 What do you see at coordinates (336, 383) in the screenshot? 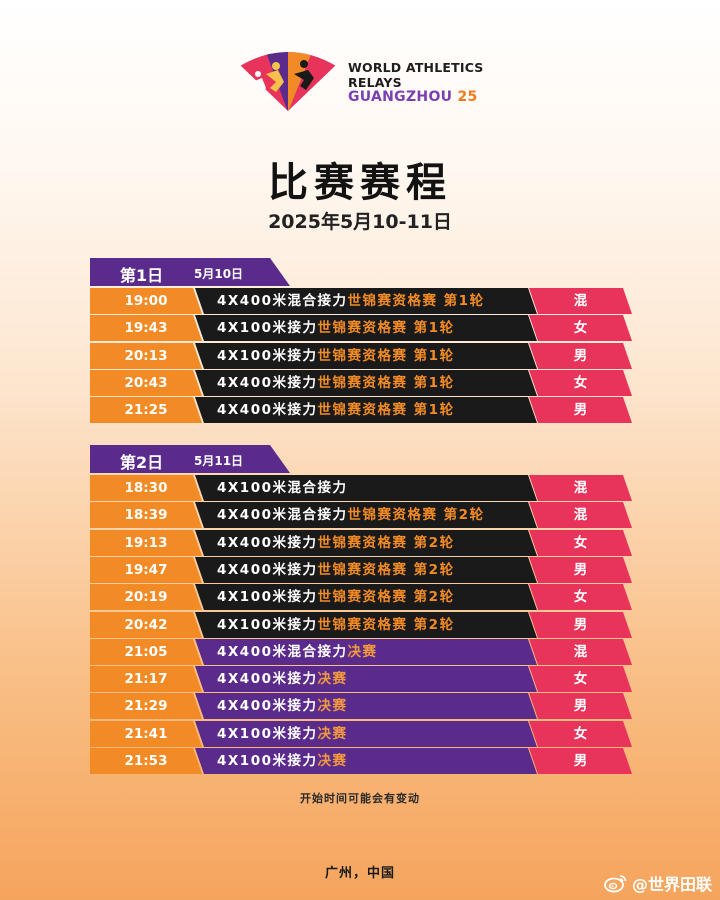
I see `event-name-line: 4X400米接力世锦赛资格赛 第1轮` at bounding box center [336, 383].